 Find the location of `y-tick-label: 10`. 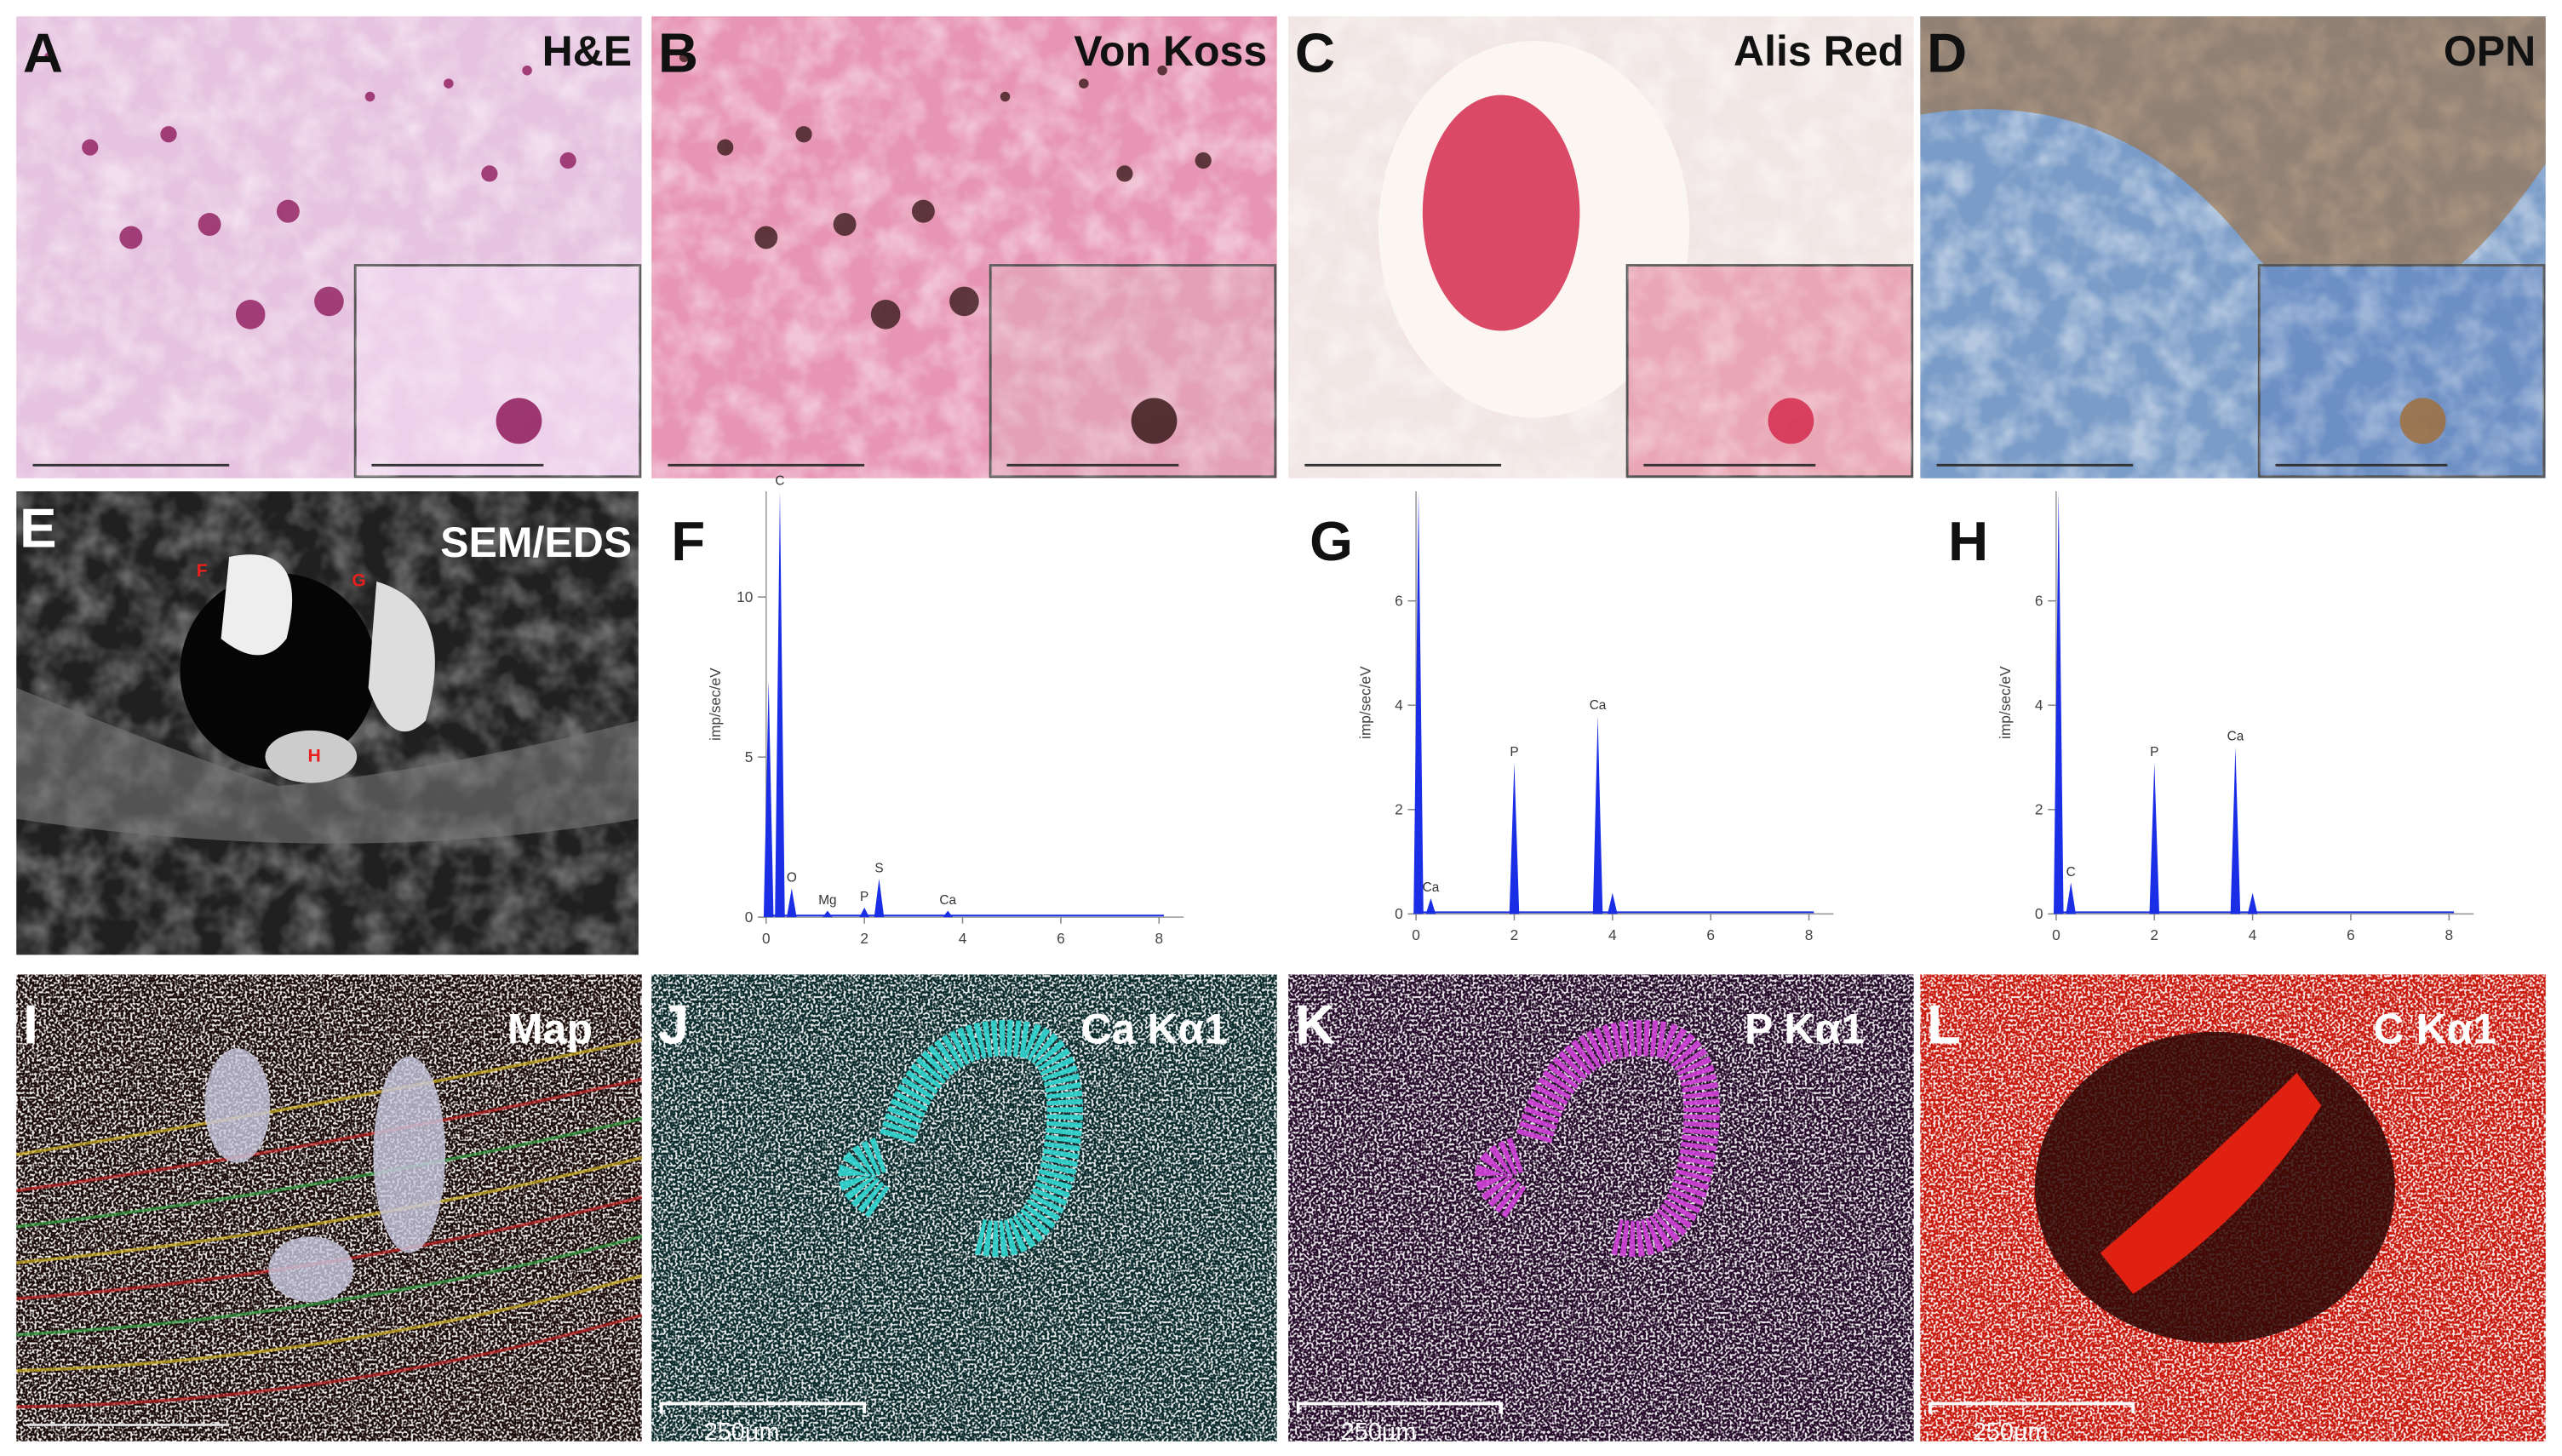

y-tick-label: 10 is located at coordinates (745, 596).